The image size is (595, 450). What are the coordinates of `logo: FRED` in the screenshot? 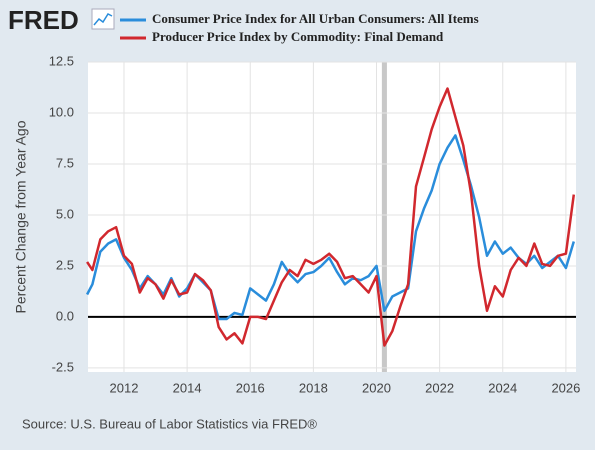 It's located at (43, 20).